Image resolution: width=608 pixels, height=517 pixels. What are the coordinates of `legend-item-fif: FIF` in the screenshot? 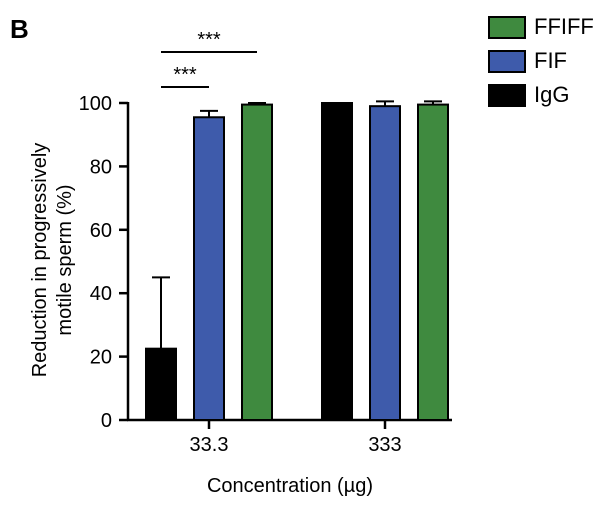 It's located at (541, 61).